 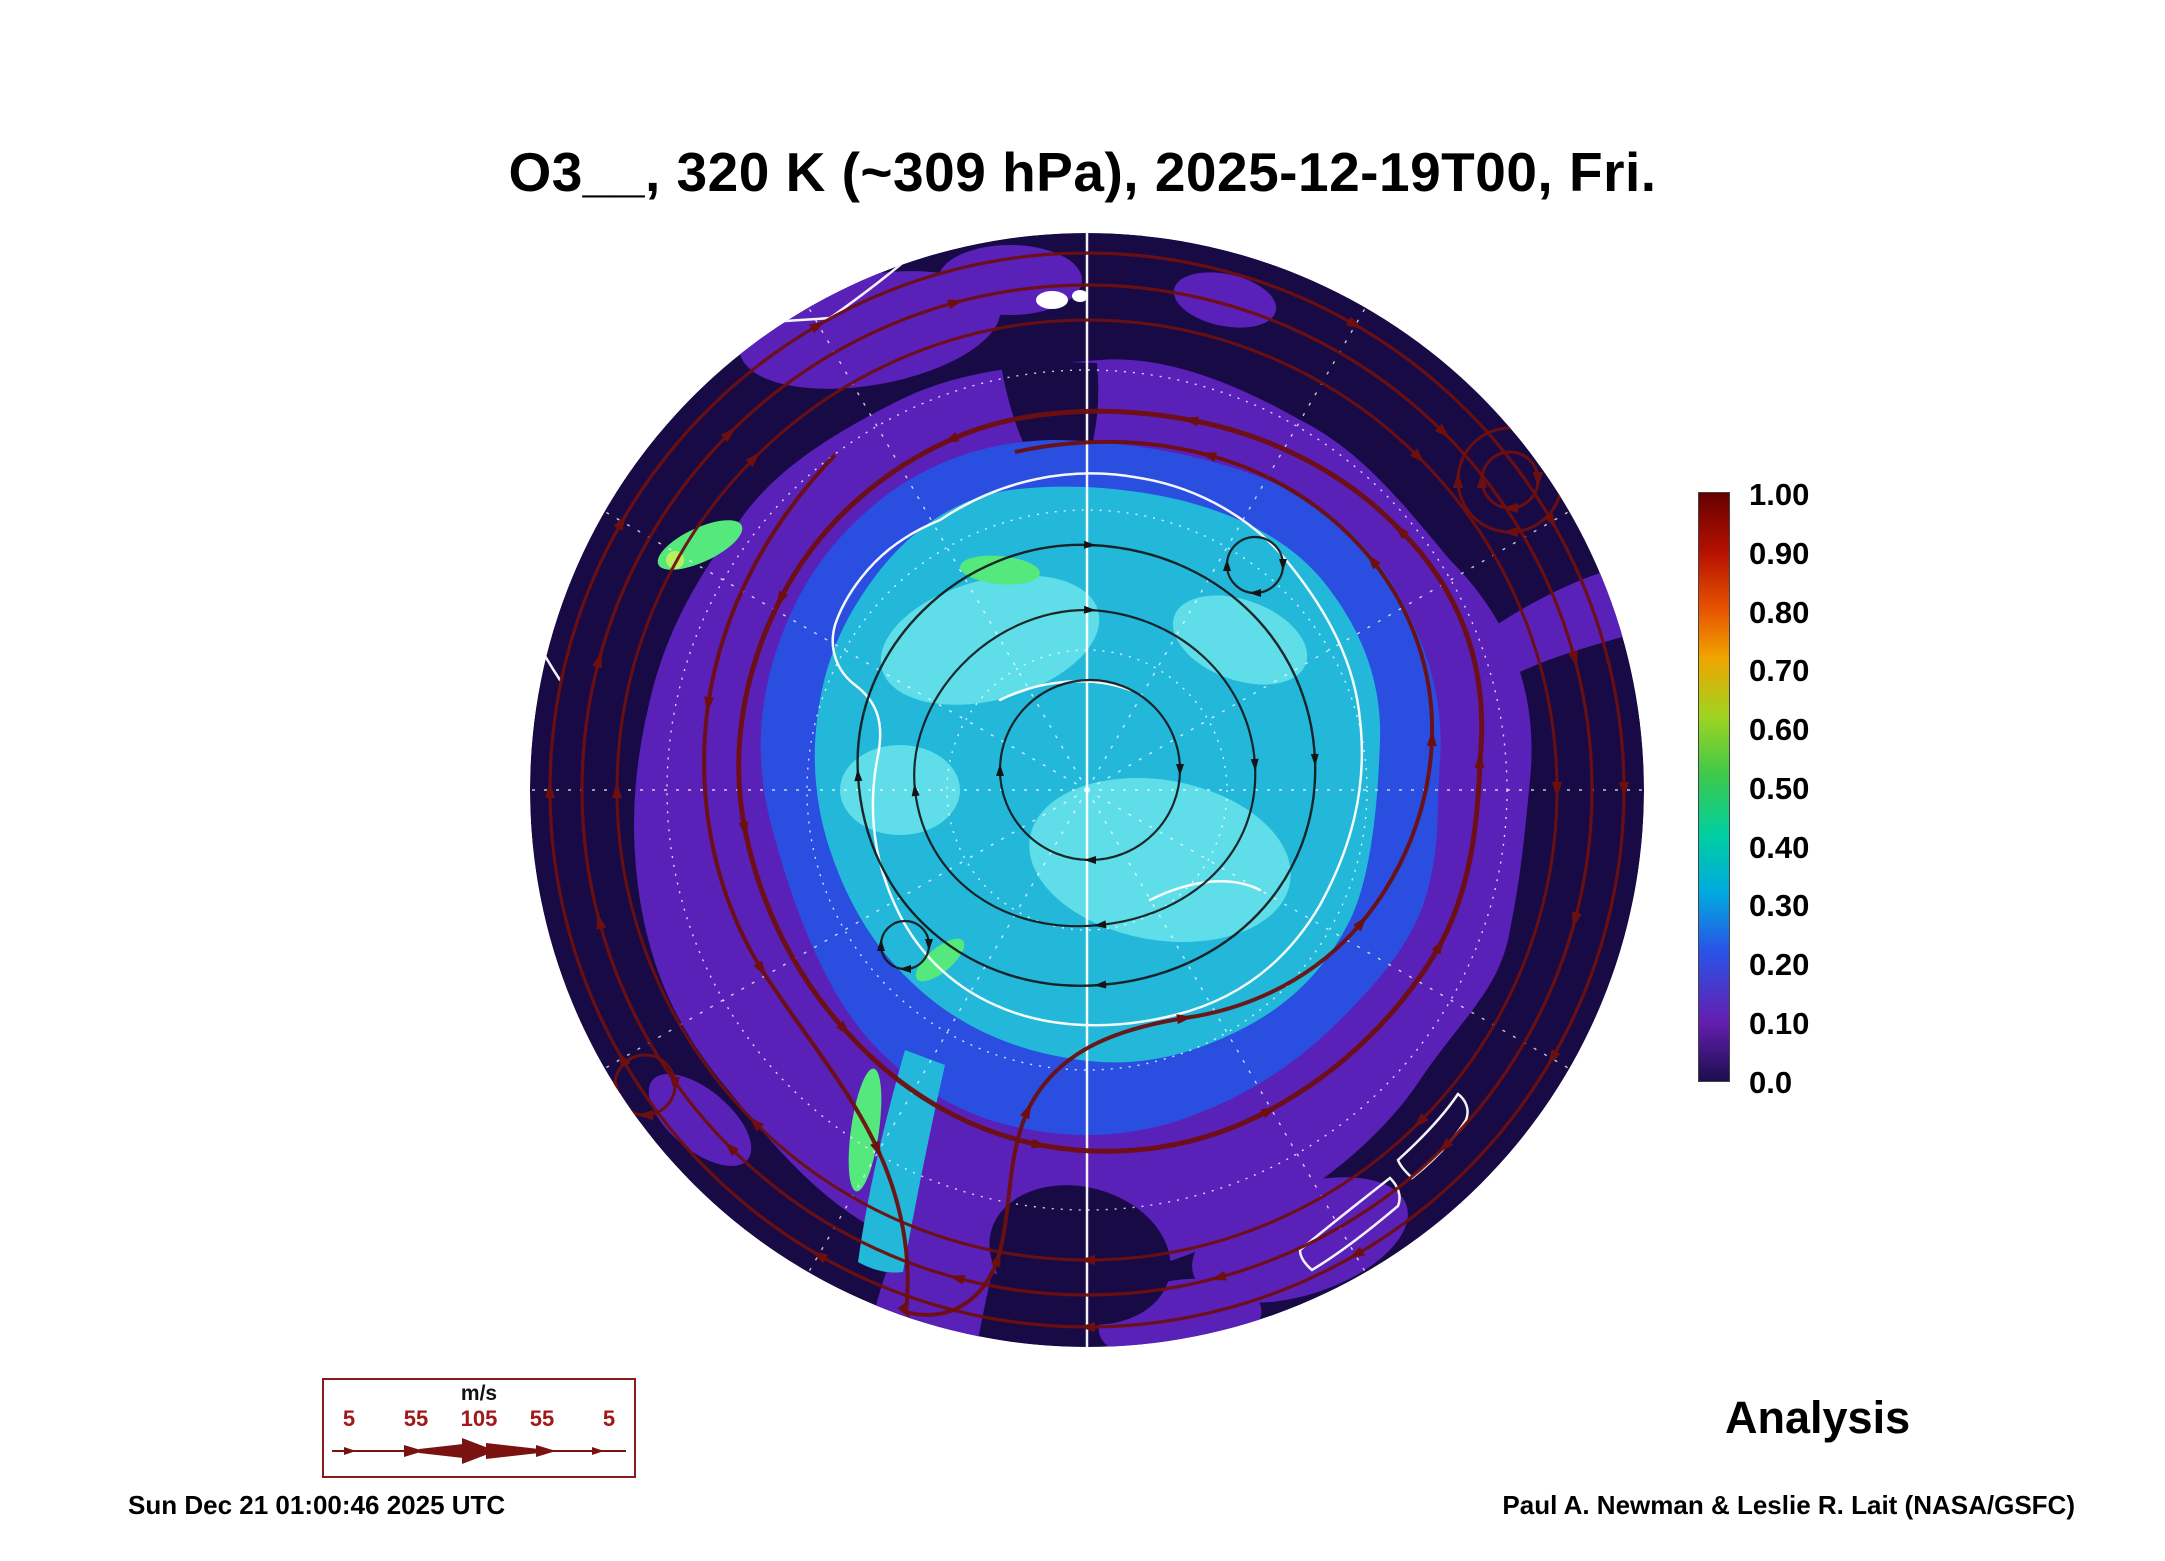 What do you see at coordinates (1779, 788) in the screenshot?
I see `colorbar-tick-label: 0.50` at bounding box center [1779, 788].